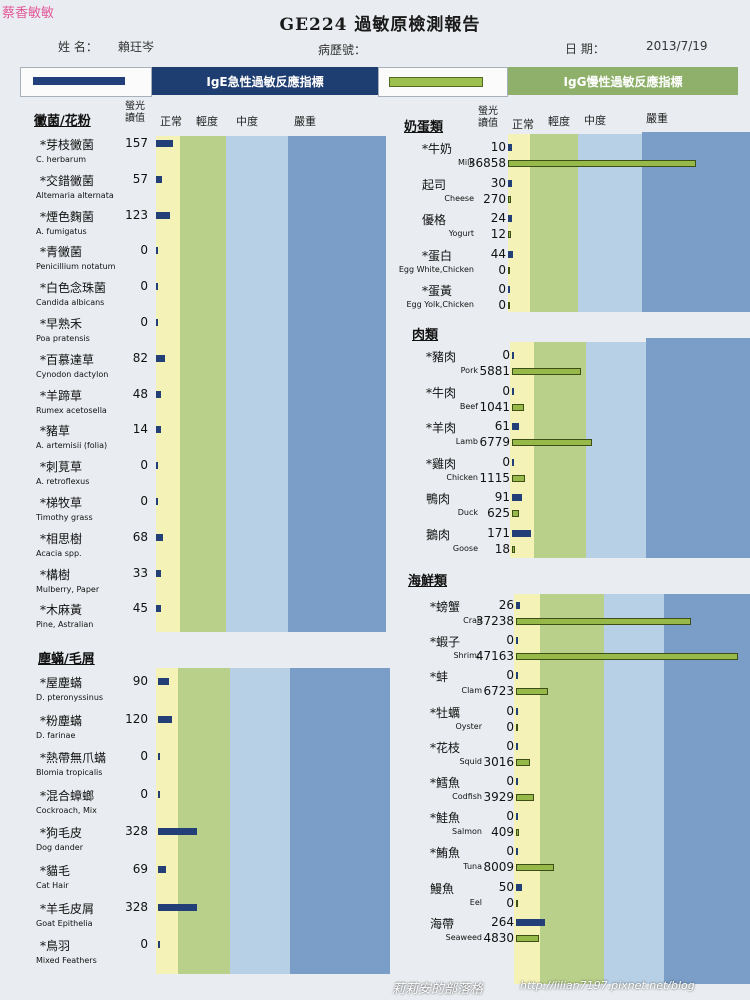 The height and width of the screenshot is (1000, 750). I want to click on reading-value: 69, so click(140, 869).